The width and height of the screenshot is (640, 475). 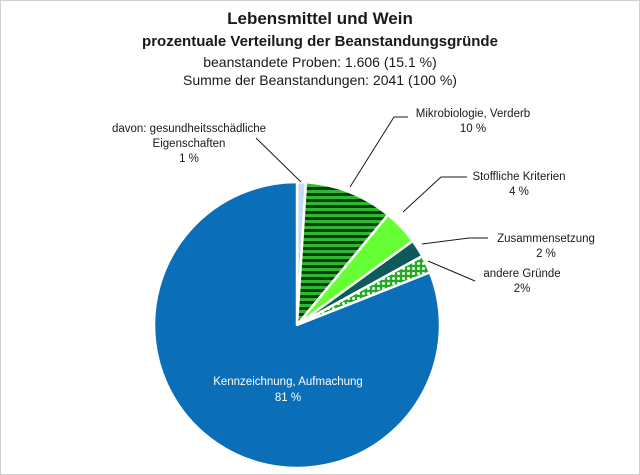 What do you see at coordinates (521, 274) in the screenshot?
I see `slice-label-andere: andere Gründe` at bounding box center [521, 274].